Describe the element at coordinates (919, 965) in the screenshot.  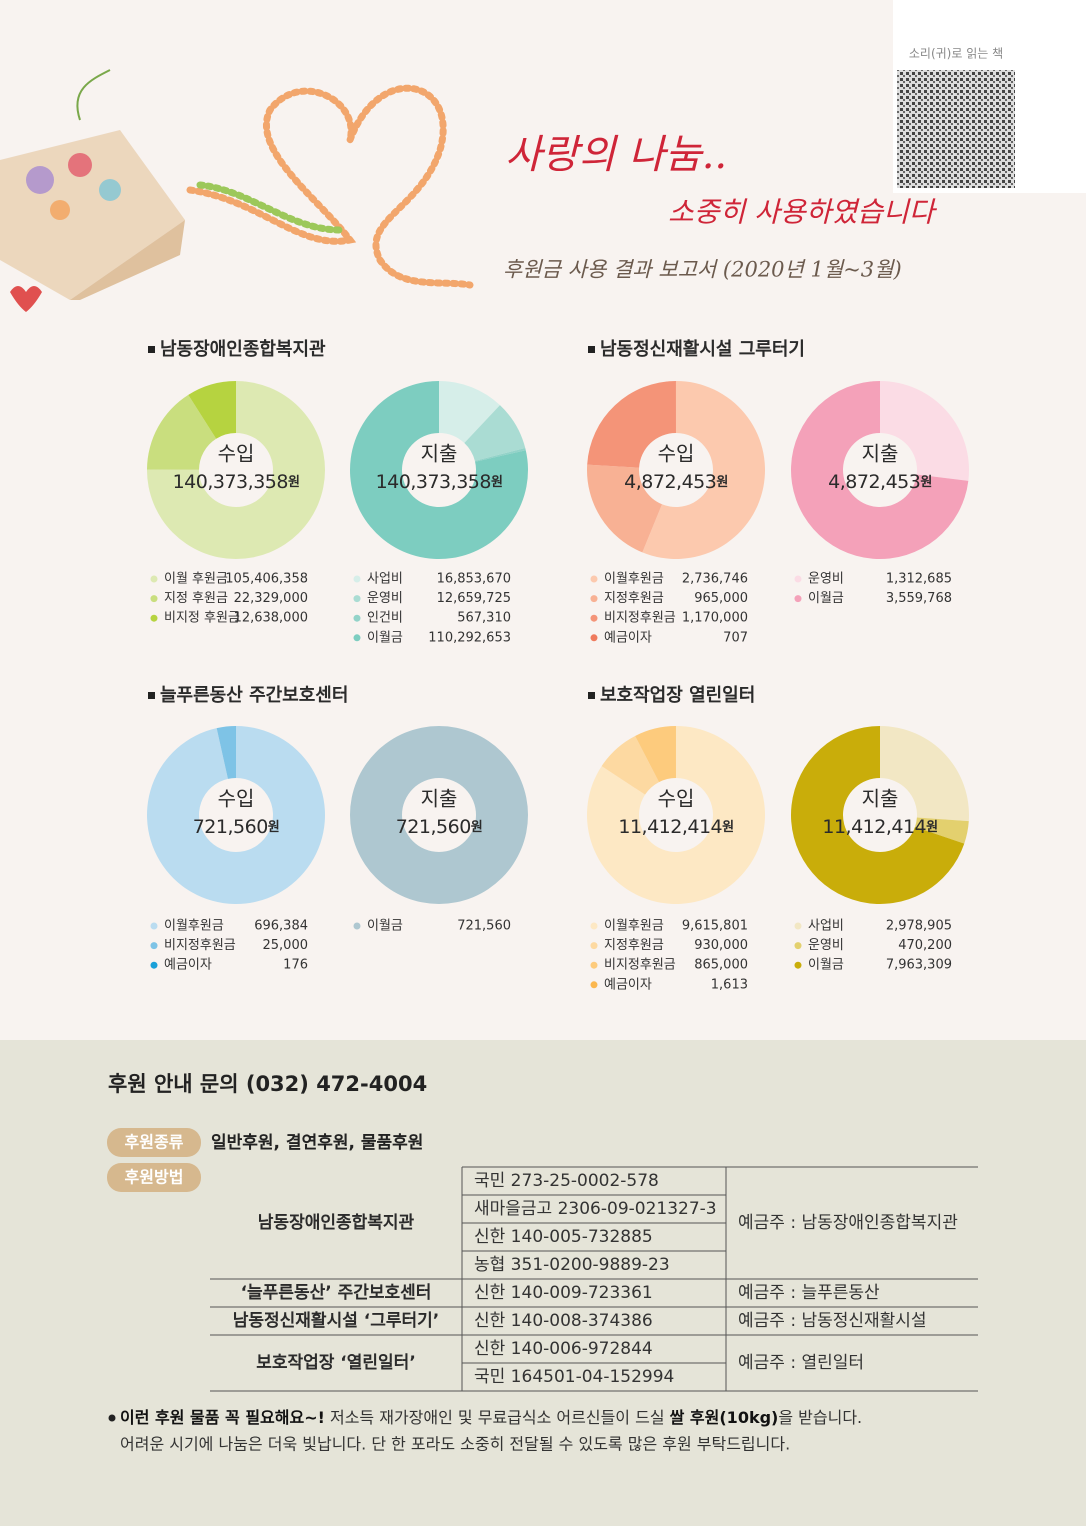
I see `legend-value: 7,963,309` at that location.